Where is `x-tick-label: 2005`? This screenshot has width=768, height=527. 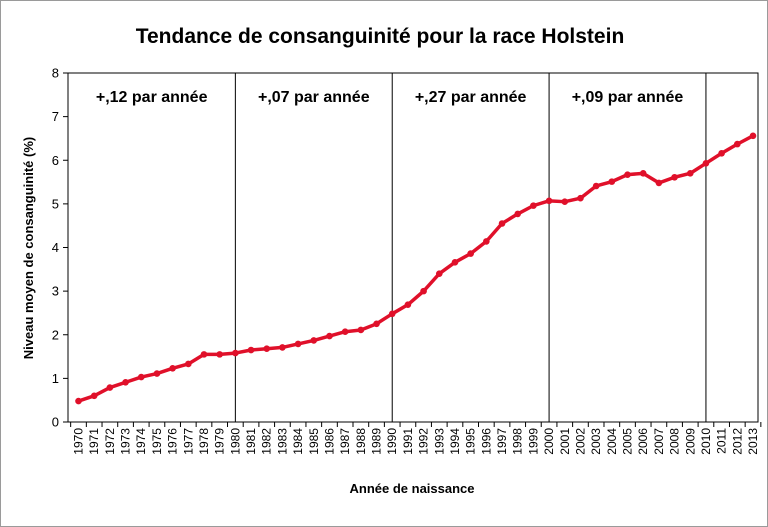
x-tick-label: 2005 is located at coordinates (628, 441).